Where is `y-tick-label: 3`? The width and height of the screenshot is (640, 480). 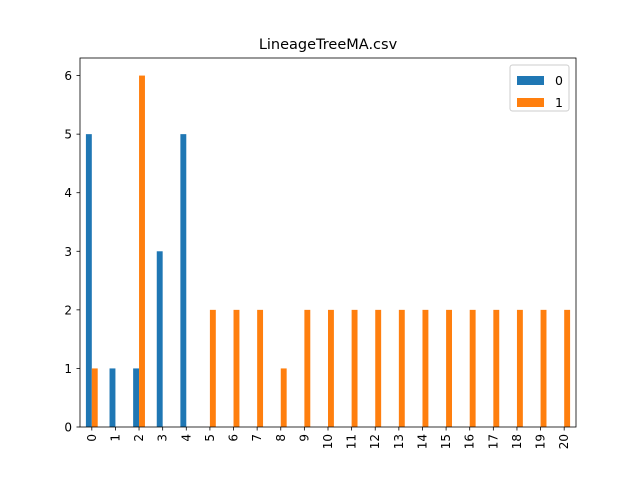
y-tick-label: 3 is located at coordinates (68, 252).